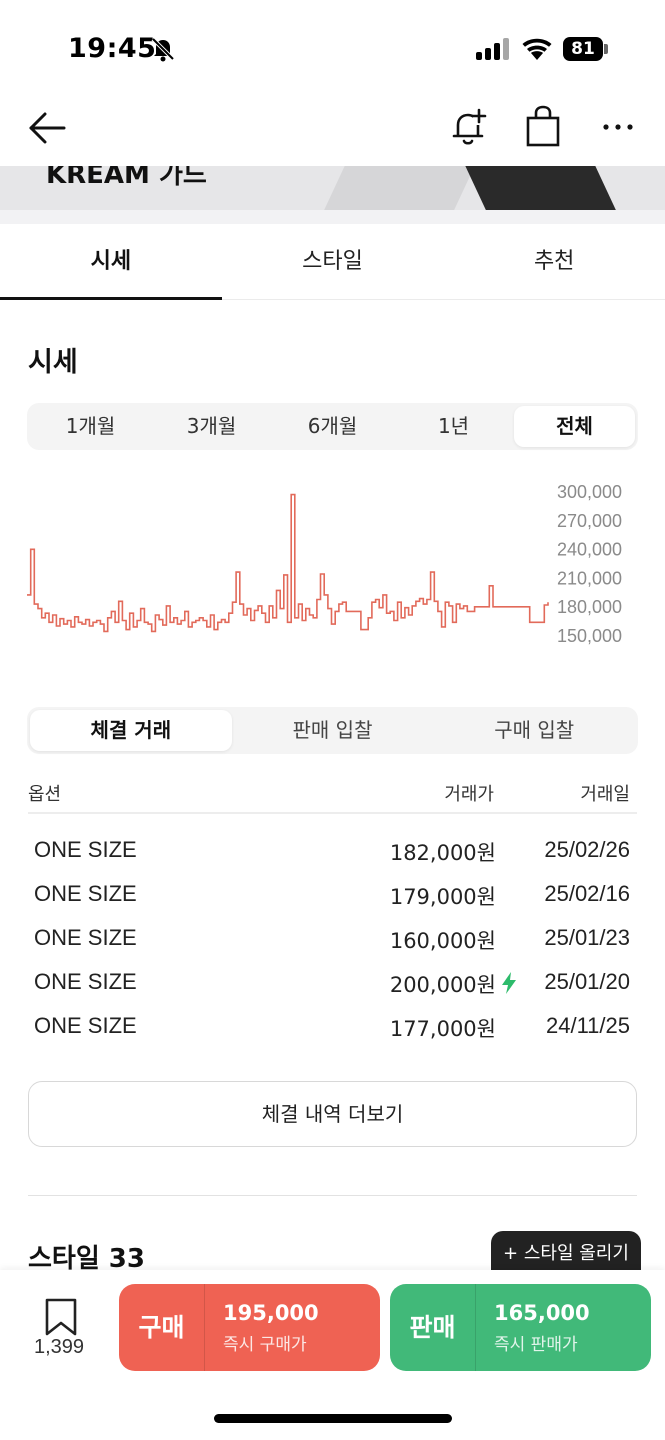 The width and height of the screenshot is (665, 1440). I want to click on section-separator, so click(332, 1195).